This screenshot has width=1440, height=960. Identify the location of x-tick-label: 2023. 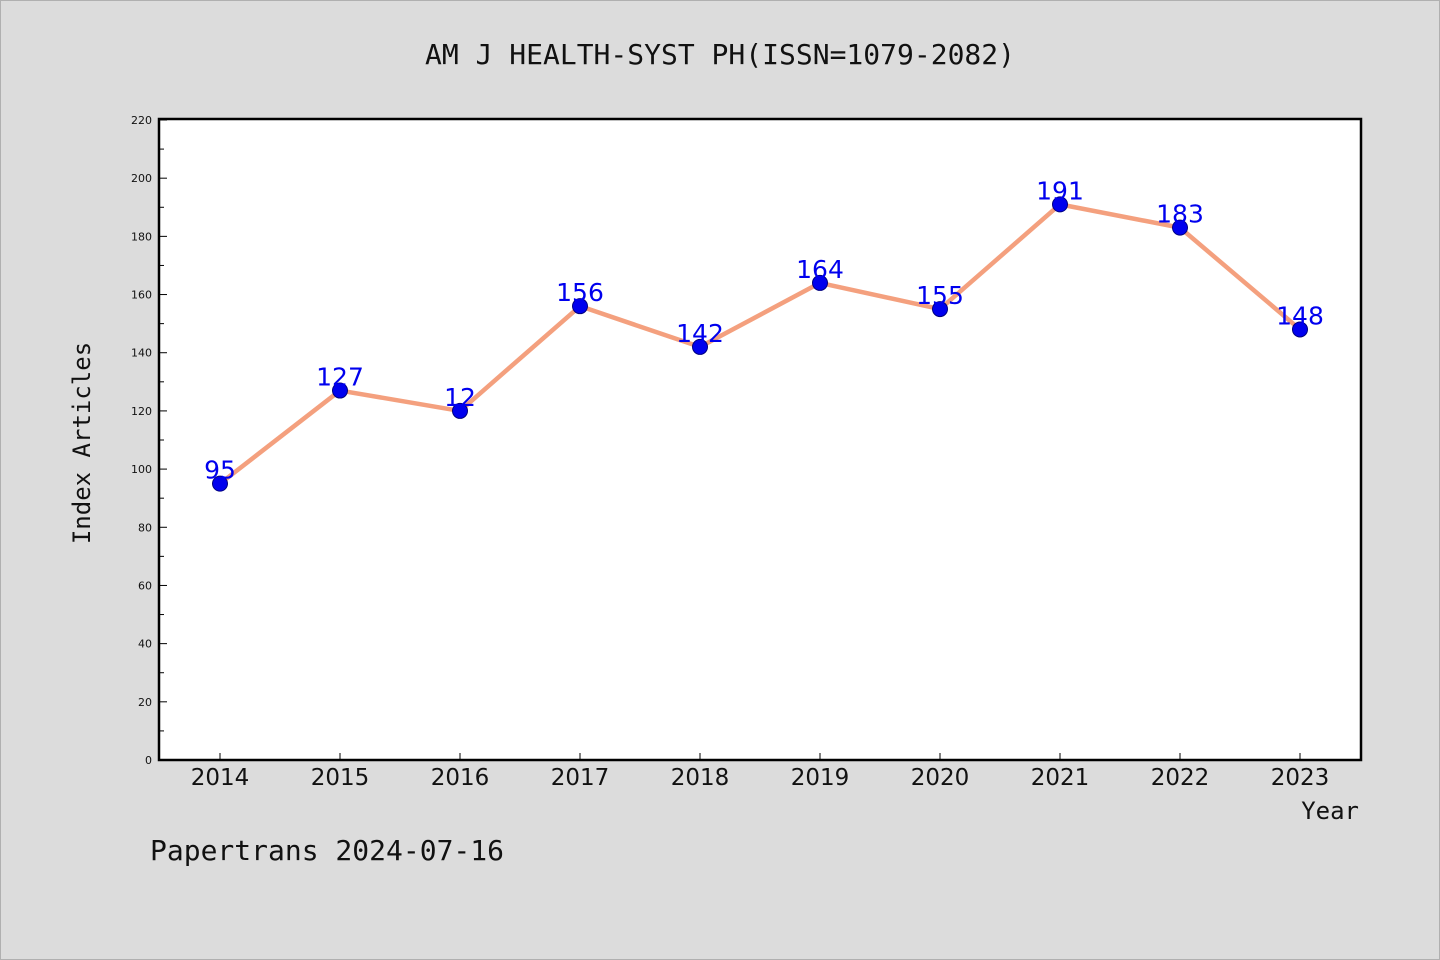
(1300, 778).